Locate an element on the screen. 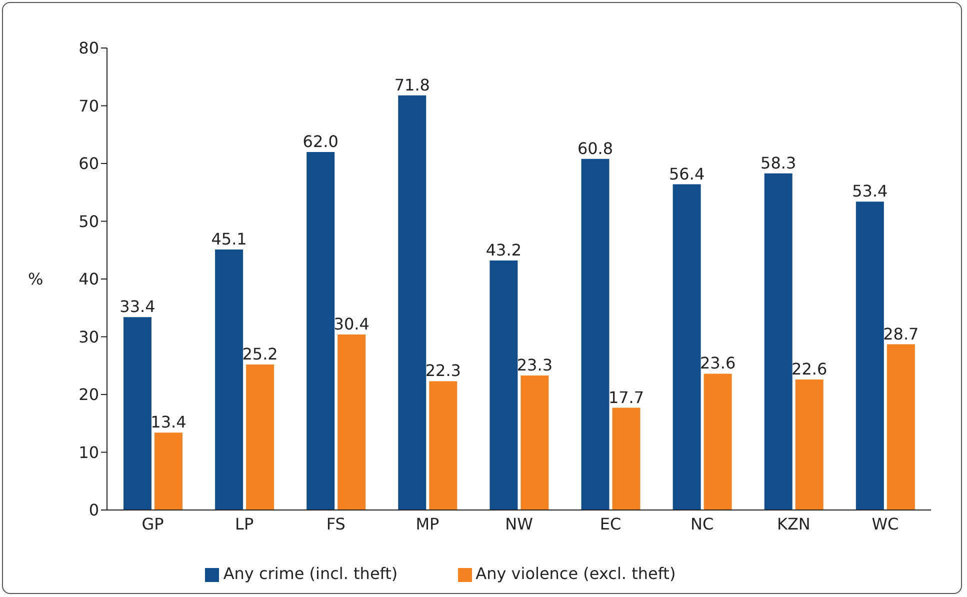 This screenshot has height=597, width=967. data-label: 62.0 is located at coordinates (320, 141).